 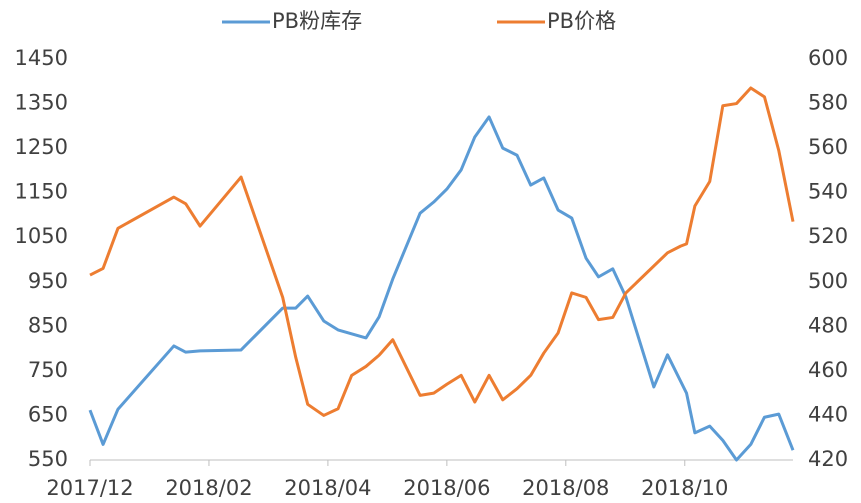 What do you see at coordinates (208, 488) in the screenshot?
I see `x-tick-label: 2018/02` at bounding box center [208, 488].